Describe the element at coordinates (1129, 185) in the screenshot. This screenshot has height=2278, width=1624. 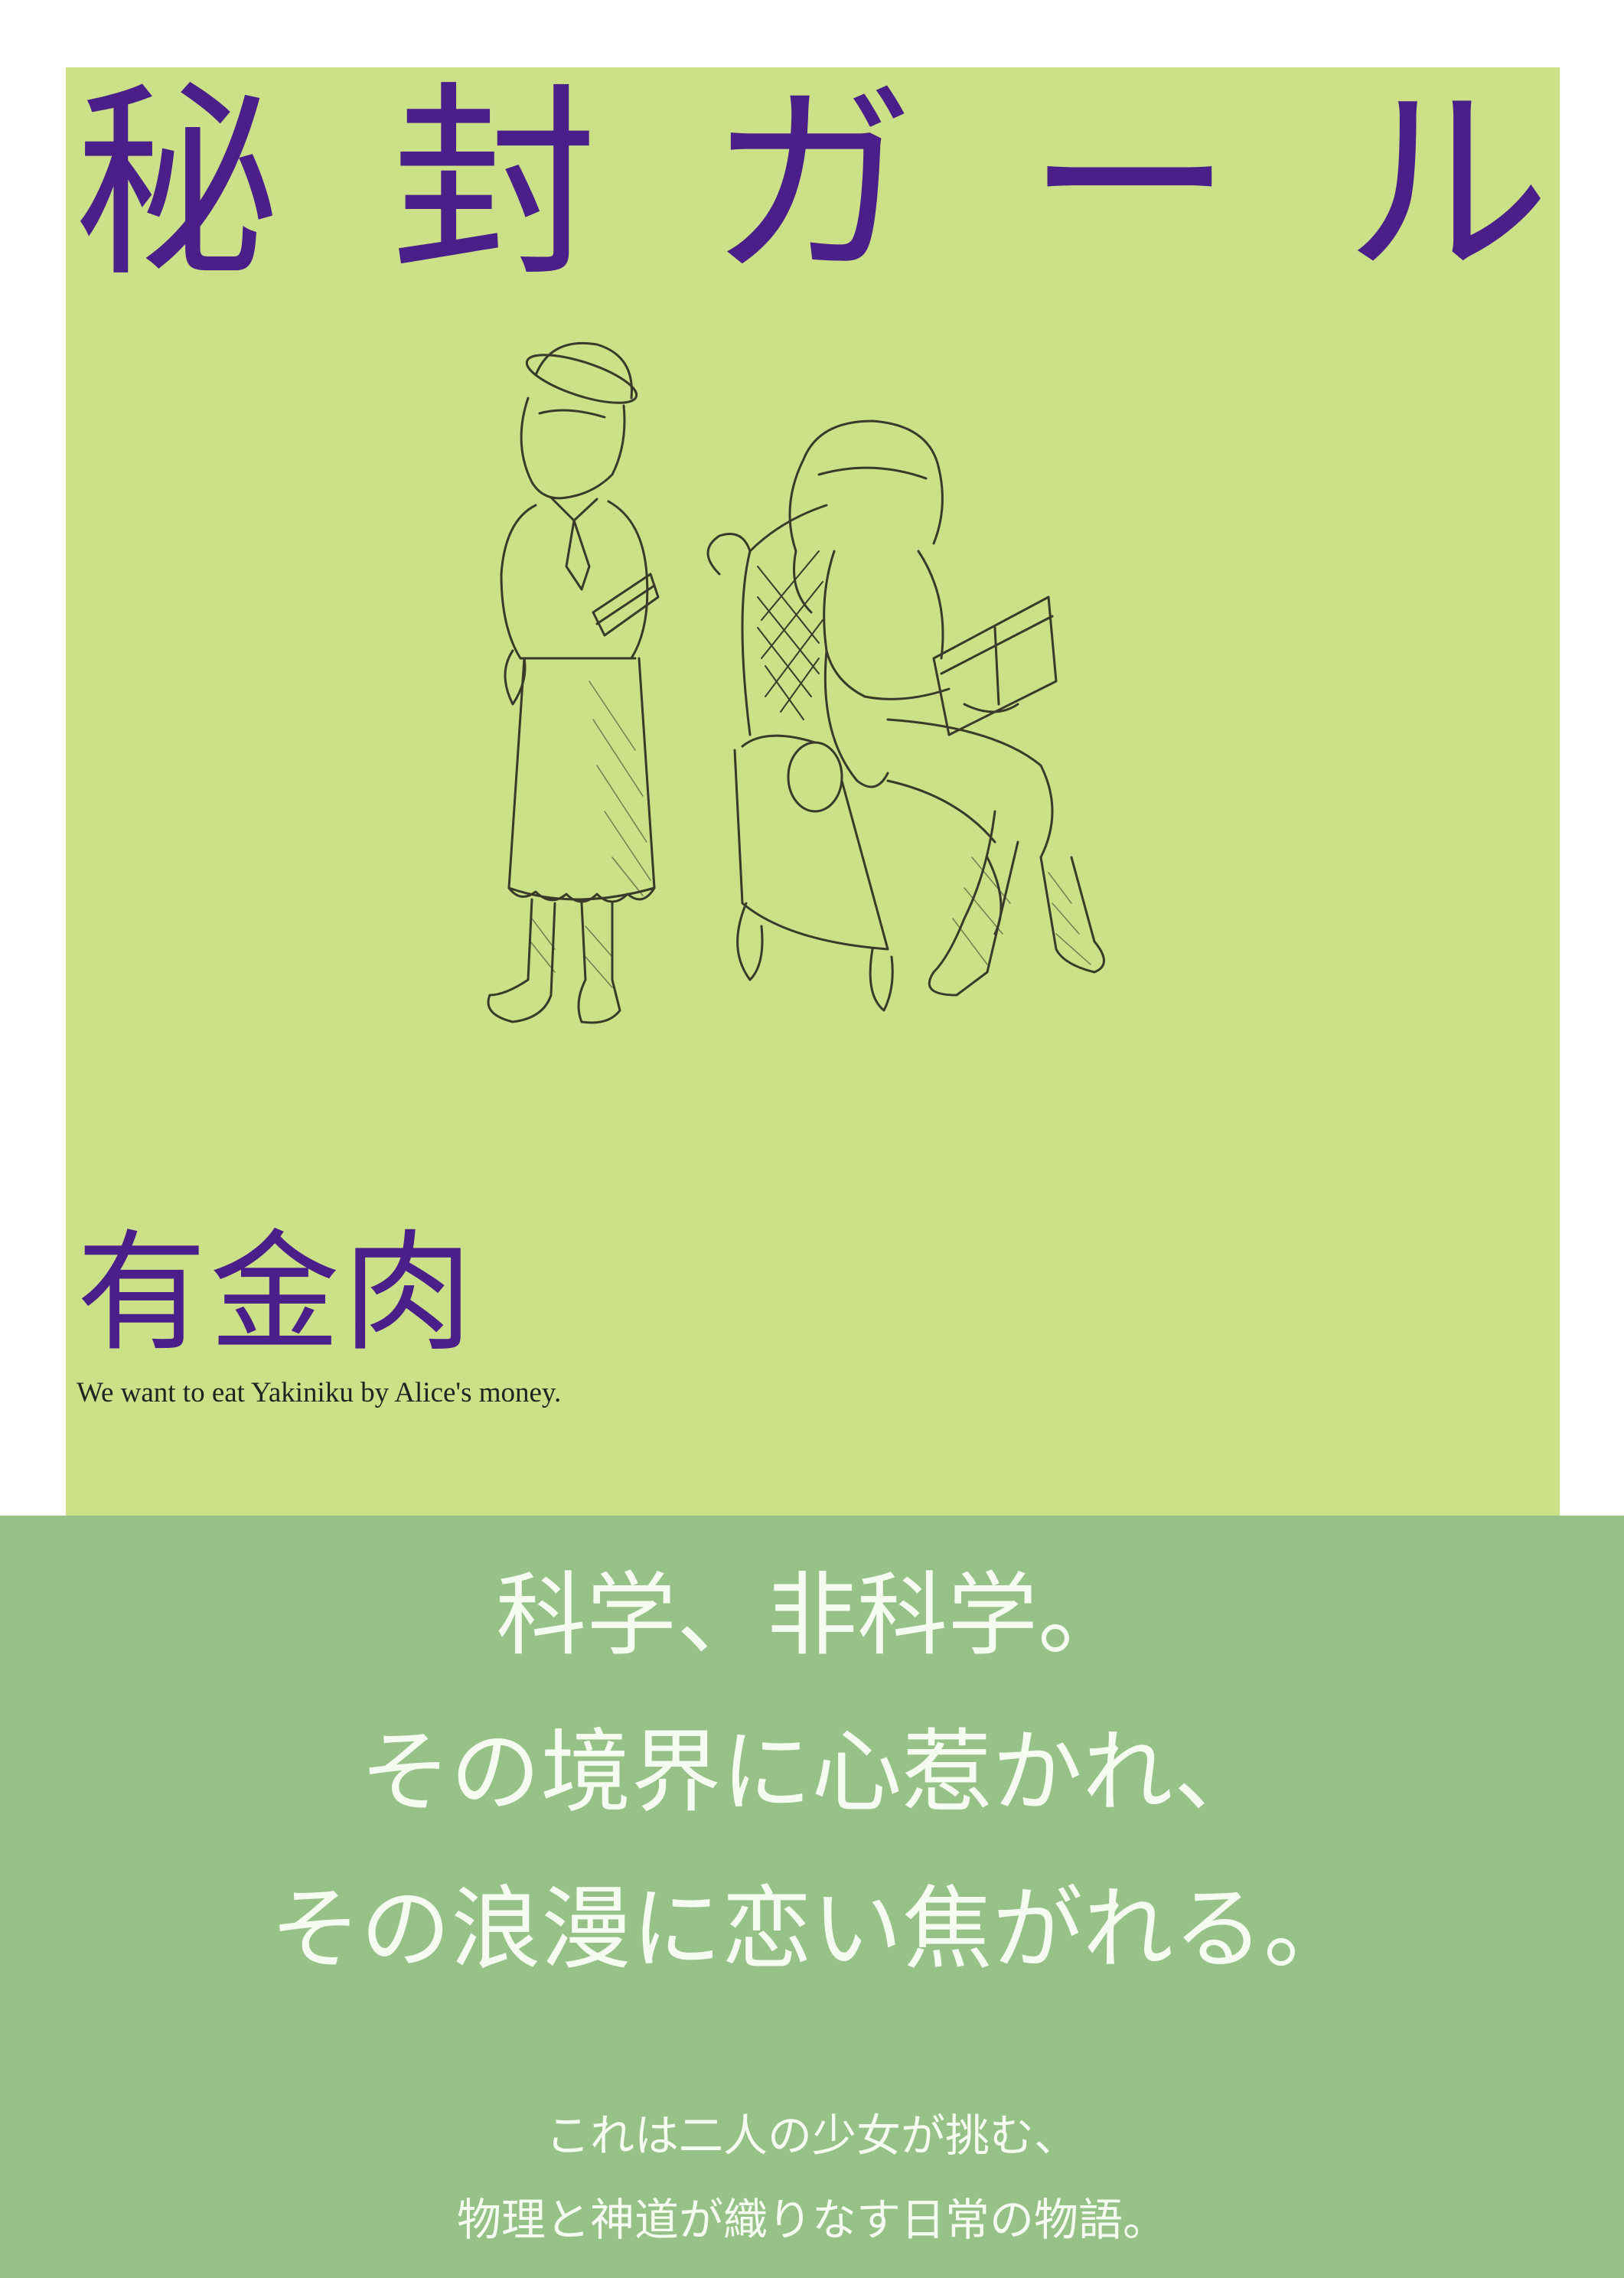
I see `title-char: ー` at that location.